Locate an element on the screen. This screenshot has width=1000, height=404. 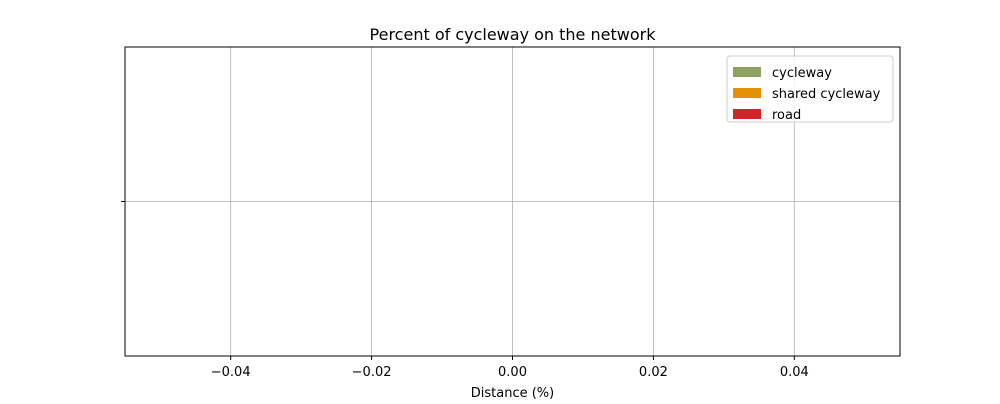
x-tick-label-3: 0.02 is located at coordinates (653, 372).